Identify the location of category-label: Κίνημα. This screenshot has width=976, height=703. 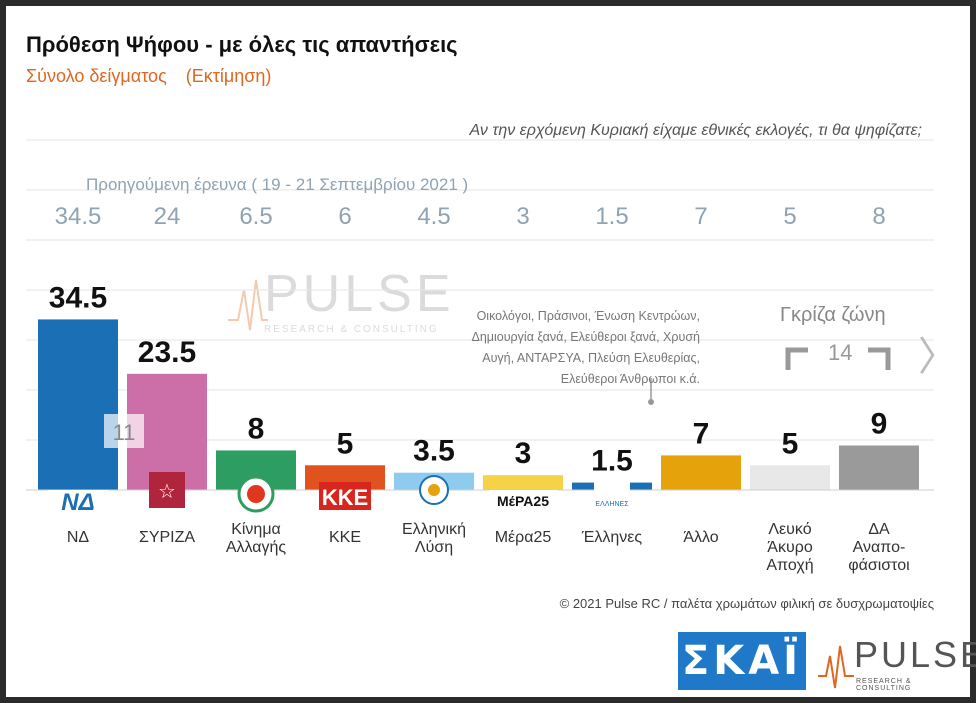
(256, 529).